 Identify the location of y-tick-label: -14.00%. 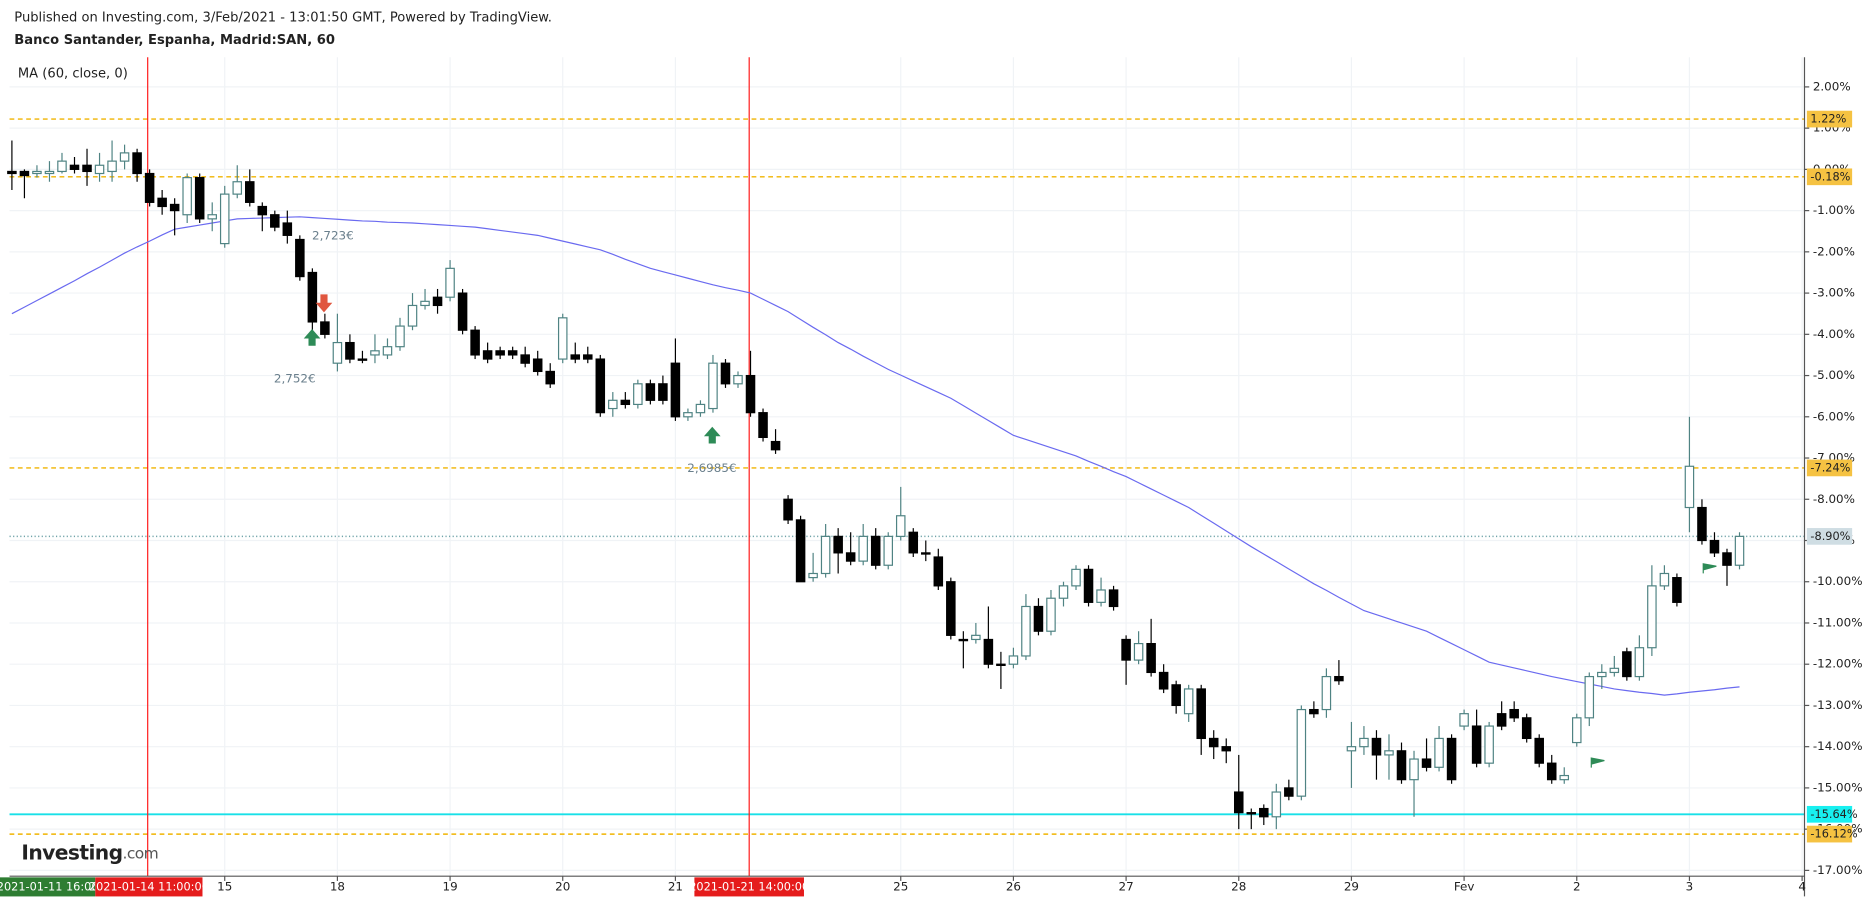
(1838, 746).